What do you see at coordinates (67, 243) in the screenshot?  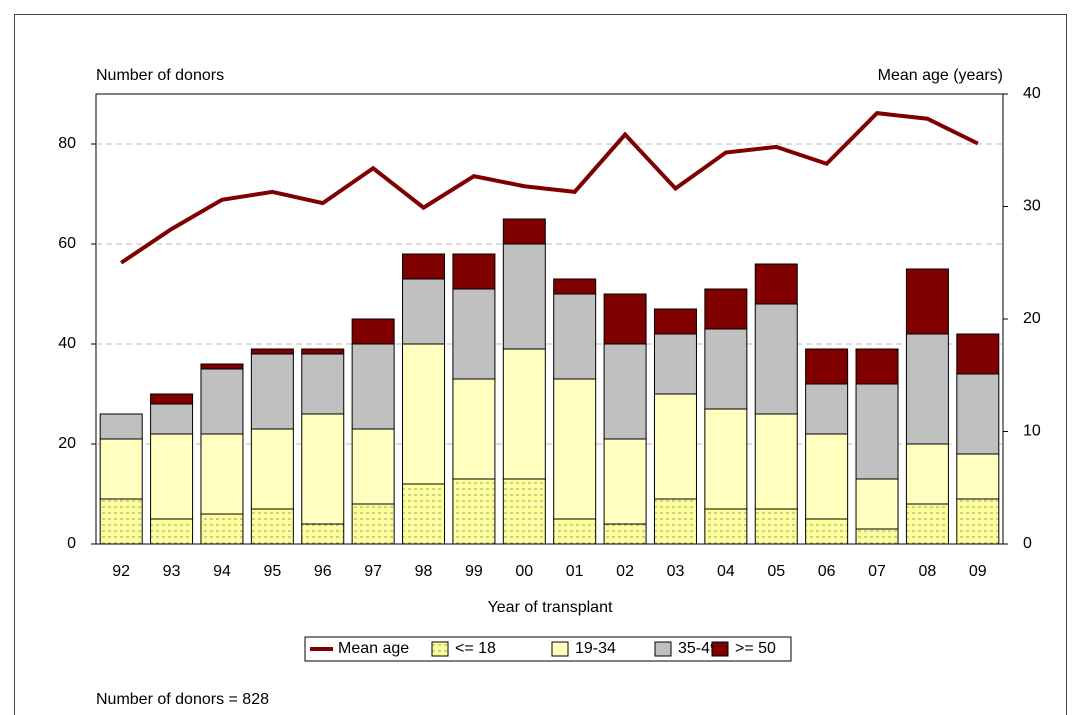 I see `y-tick-label: 60` at bounding box center [67, 243].